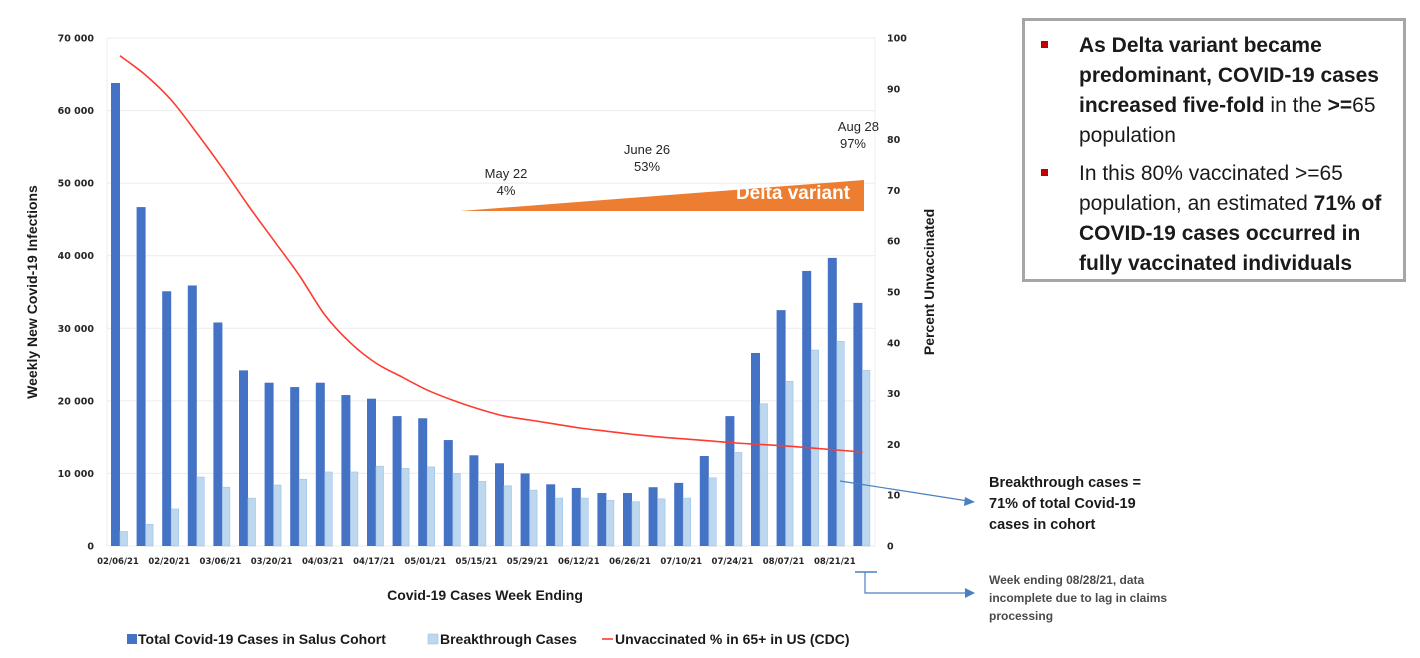 This screenshot has width=1420, height=658. I want to click on bar-breakthrough-05/08/21, so click(456, 510).